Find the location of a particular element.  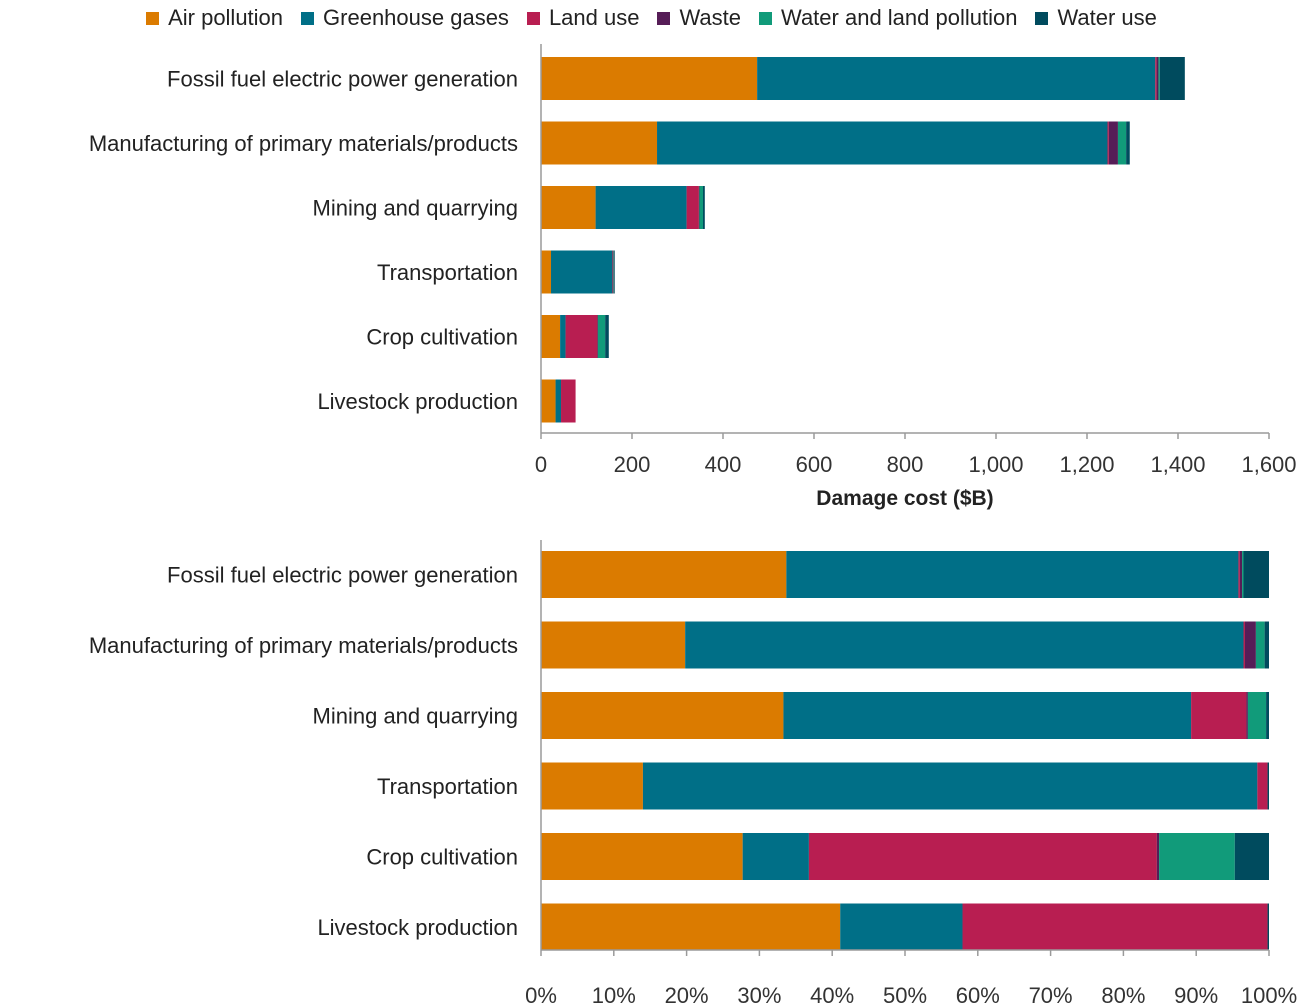

x-tick-label: 1,000 is located at coordinates (995, 464).